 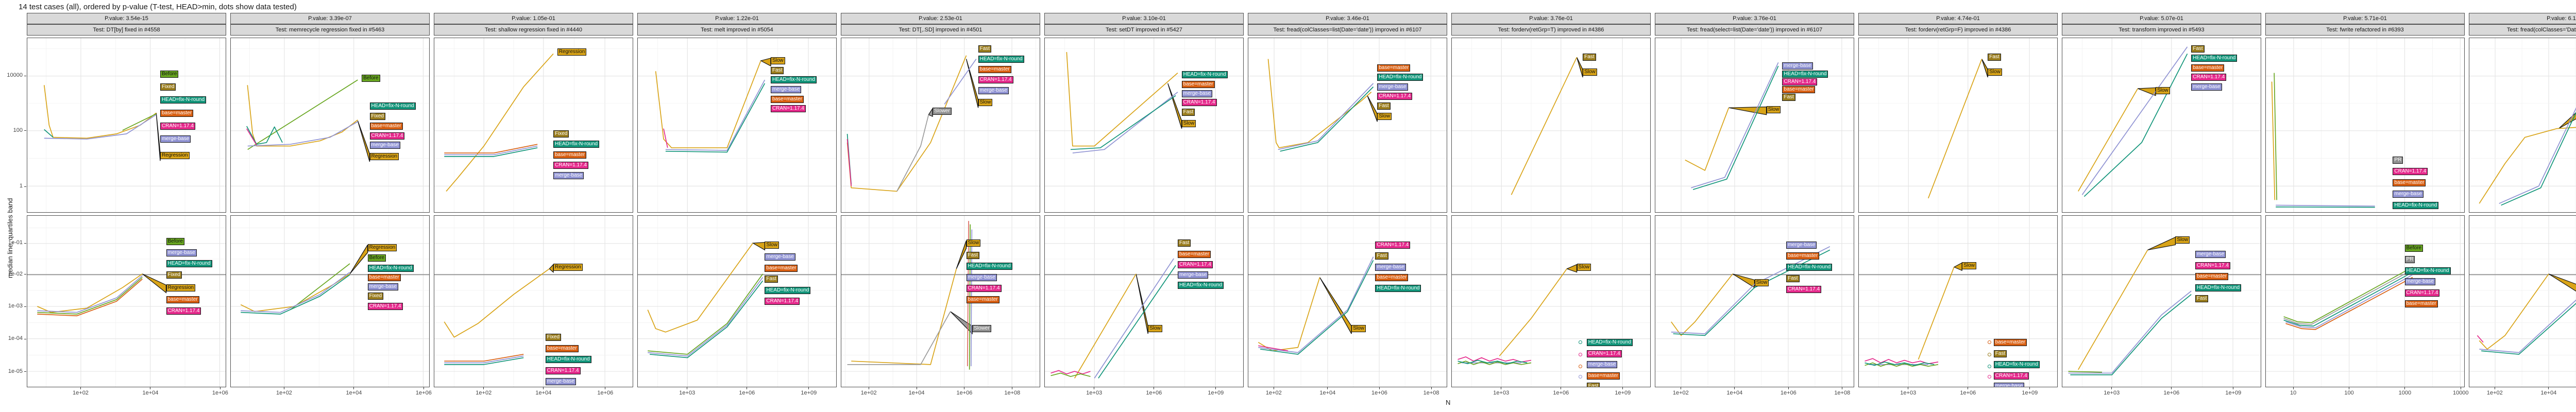 I want to click on y-tick-label: 1e-02, so click(x=15, y=274).